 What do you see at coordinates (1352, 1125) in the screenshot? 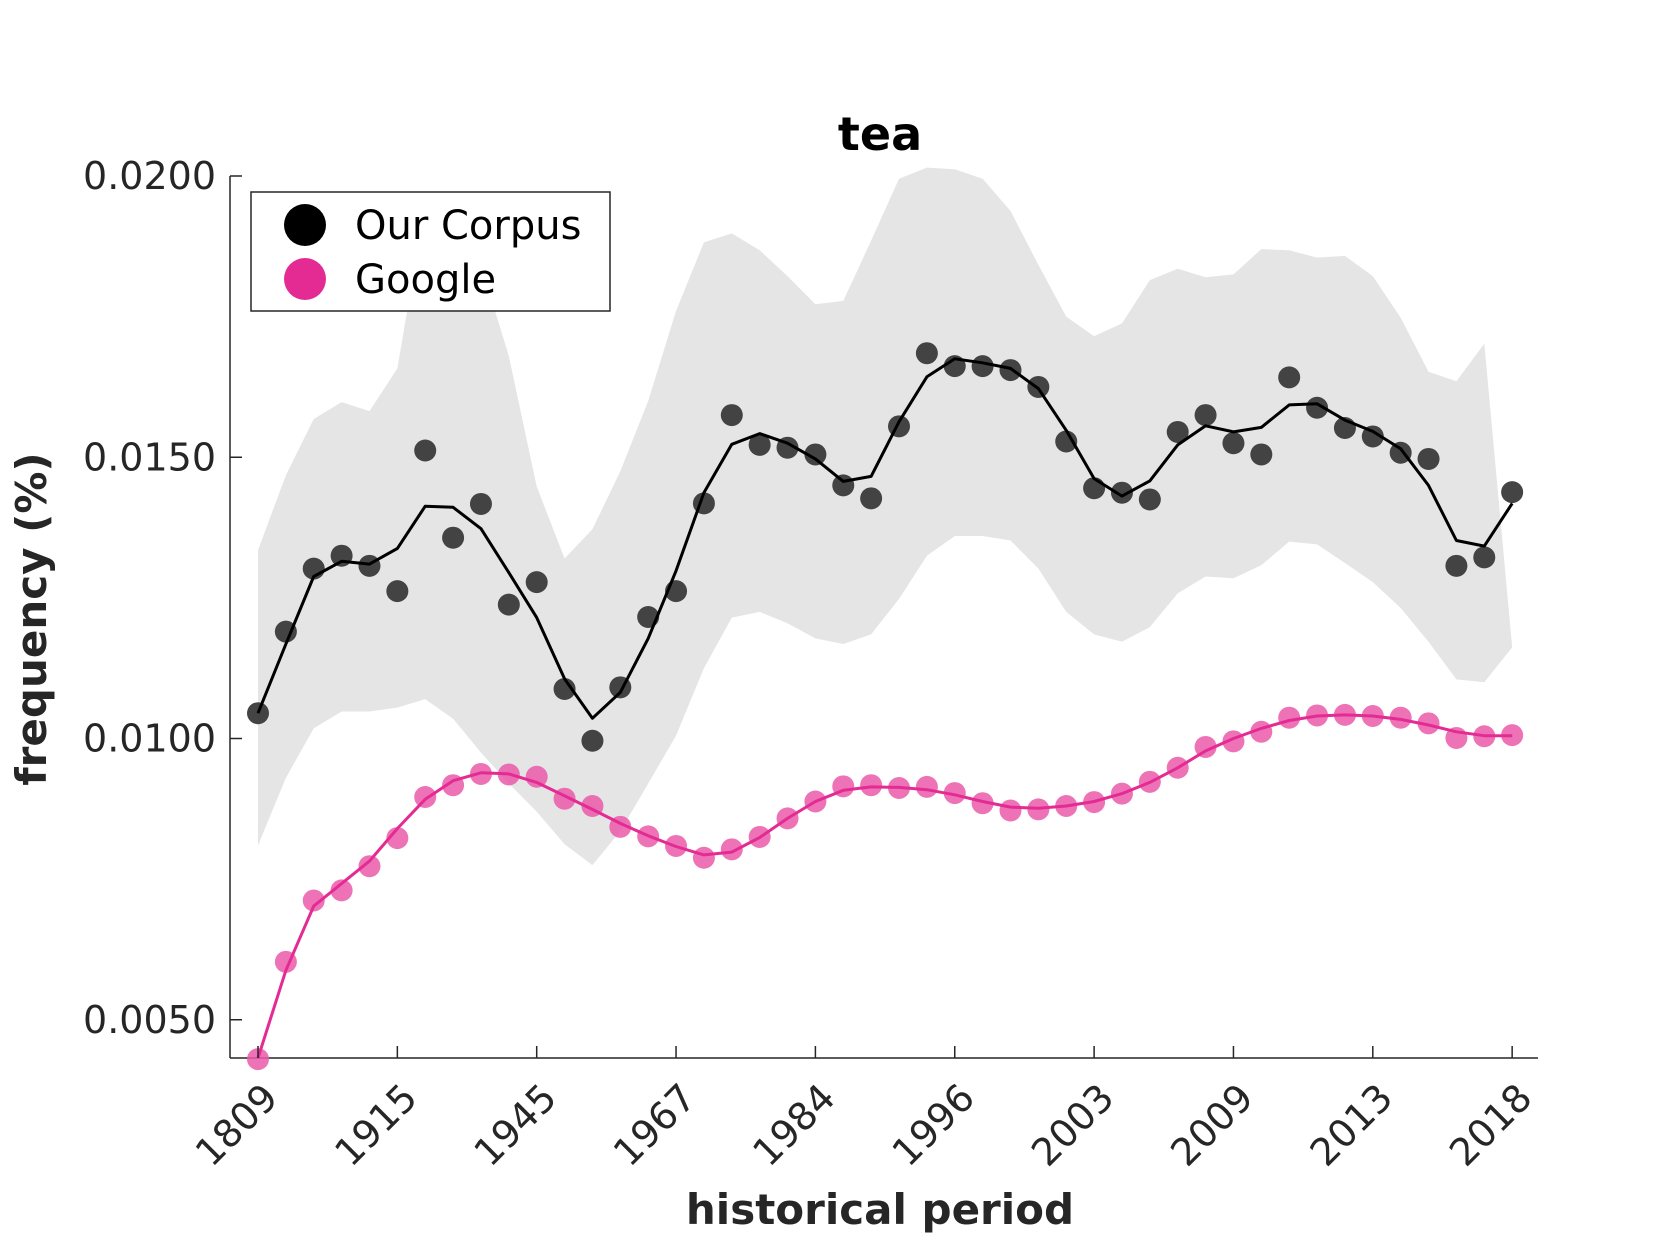
I see `x-tick-label: 2013` at bounding box center [1352, 1125].